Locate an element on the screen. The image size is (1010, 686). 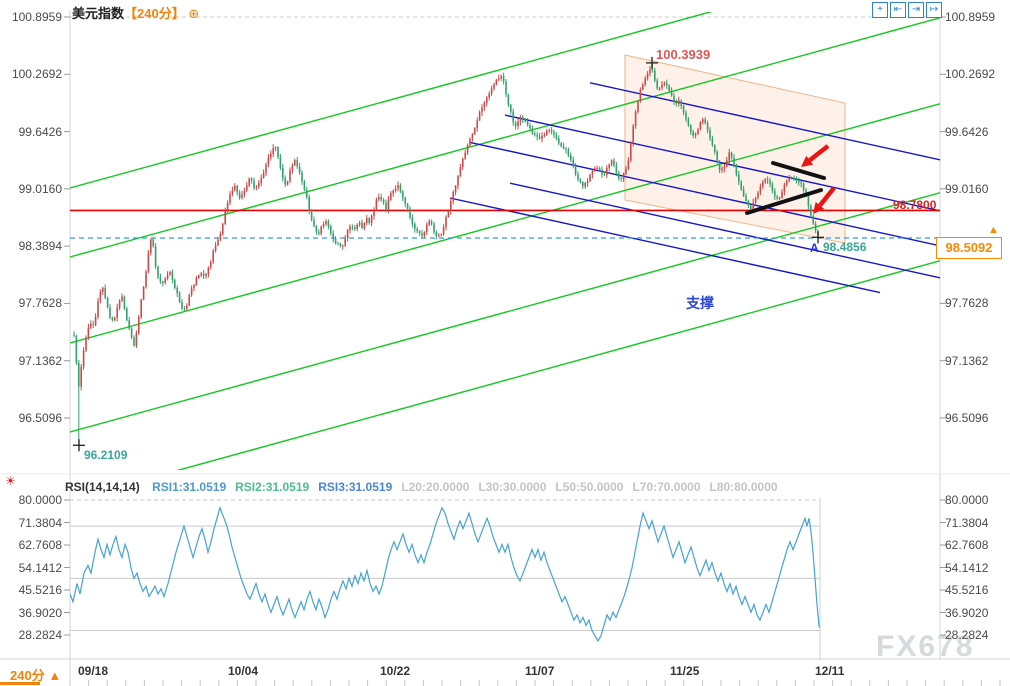
pan-mode-icon: + is located at coordinates (880, 10).